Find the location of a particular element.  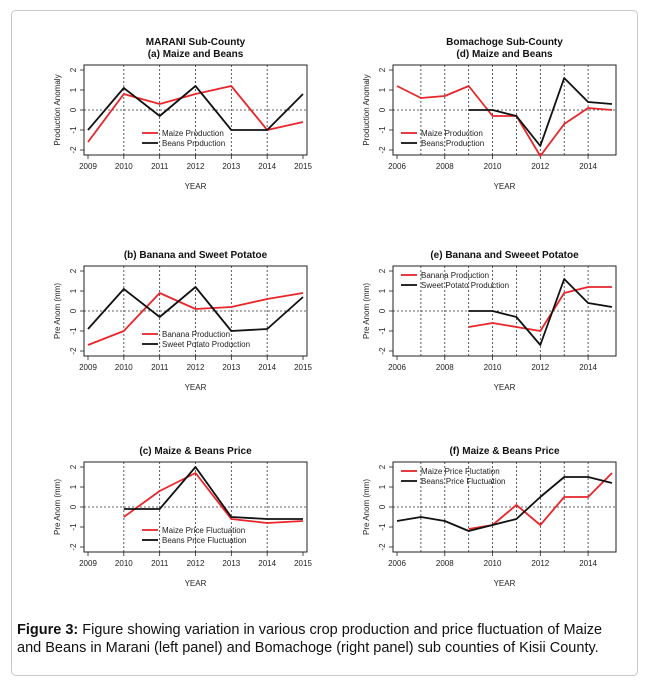

legend-label-d-1: Beans Production is located at coordinates (452, 143).